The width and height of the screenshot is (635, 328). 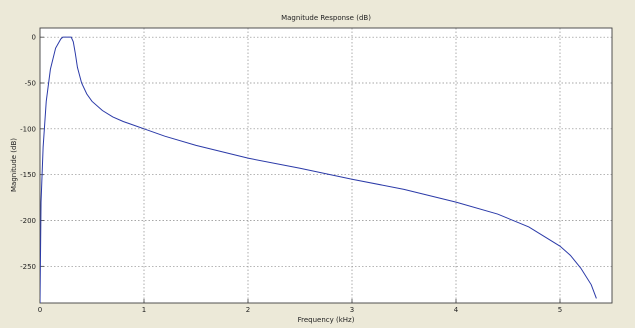 What do you see at coordinates (40, 310) in the screenshot?
I see `x-tick-label: 0` at bounding box center [40, 310].